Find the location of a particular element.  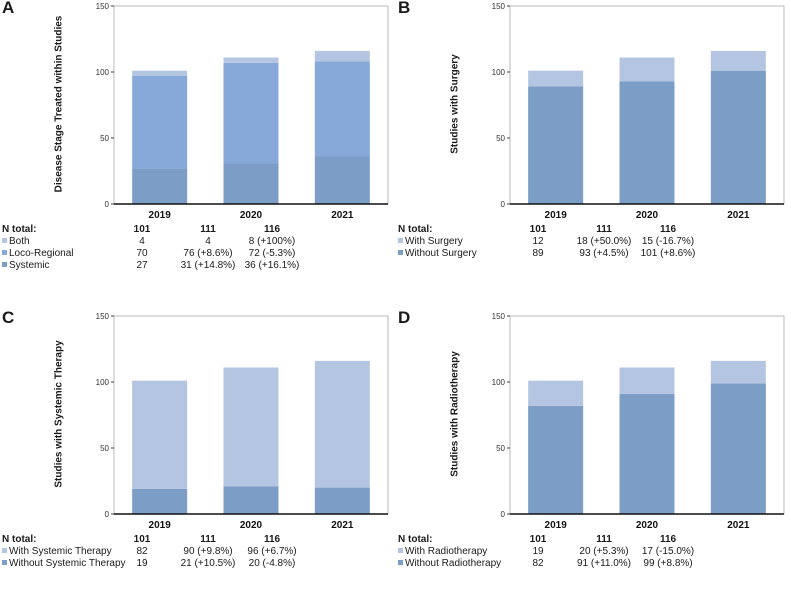

bar-segment-with-radiotherapy is located at coordinates (738, 372).